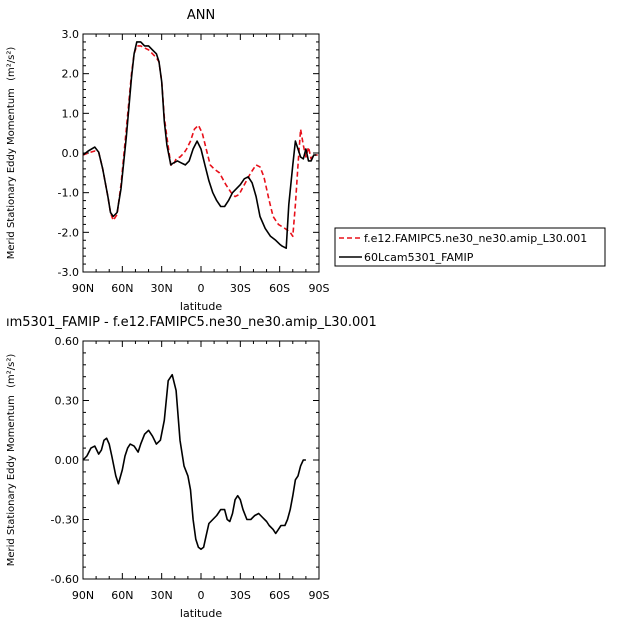  Describe the element at coordinates (162, 288) in the screenshot. I see `top-x-tick-label: 30N` at that location.